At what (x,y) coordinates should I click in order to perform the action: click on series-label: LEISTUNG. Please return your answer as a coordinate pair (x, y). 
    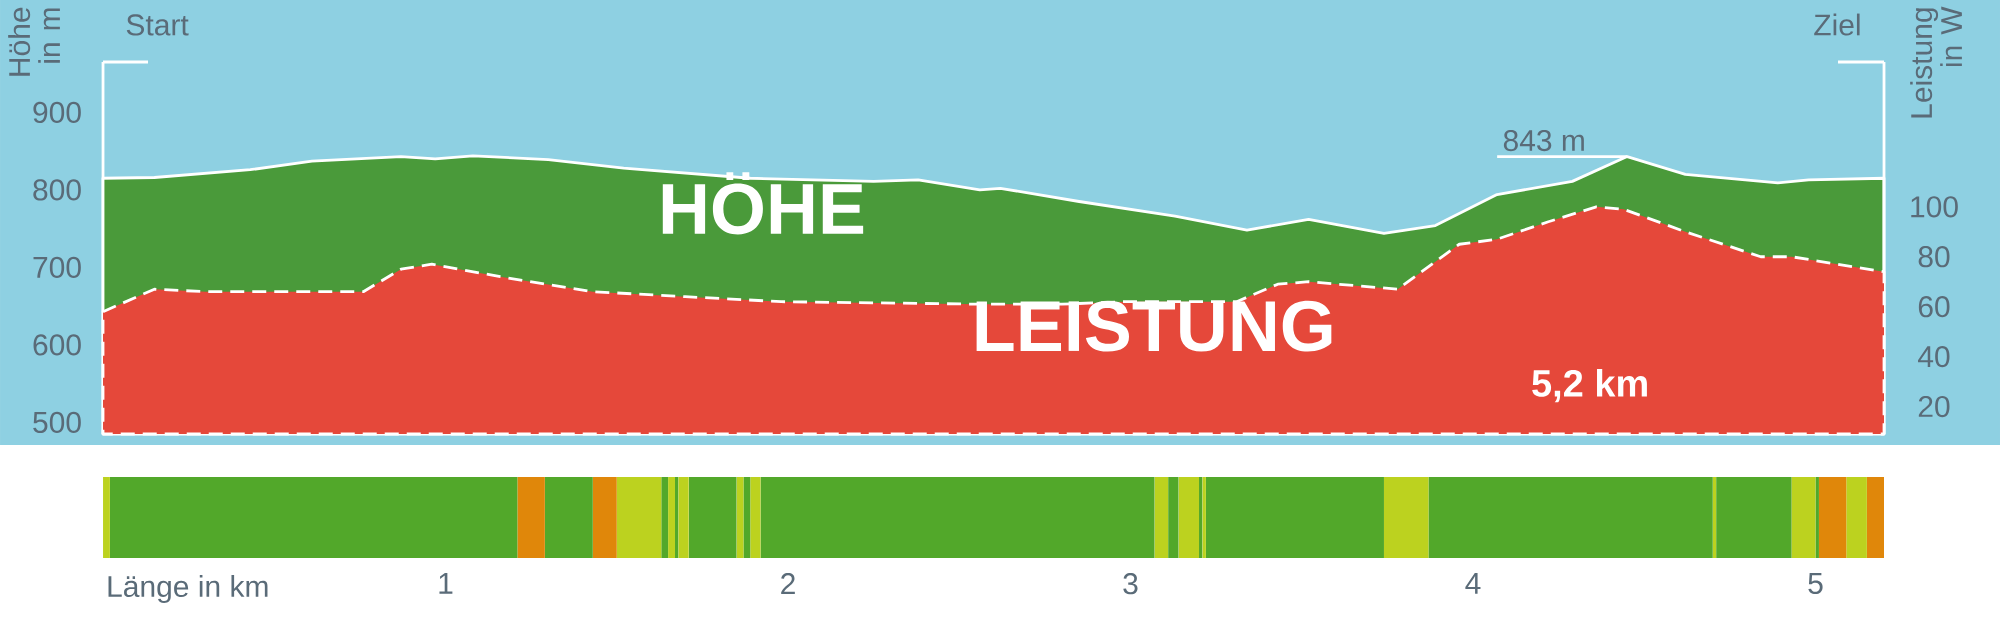
    Looking at the image, I should click on (1154, 326).